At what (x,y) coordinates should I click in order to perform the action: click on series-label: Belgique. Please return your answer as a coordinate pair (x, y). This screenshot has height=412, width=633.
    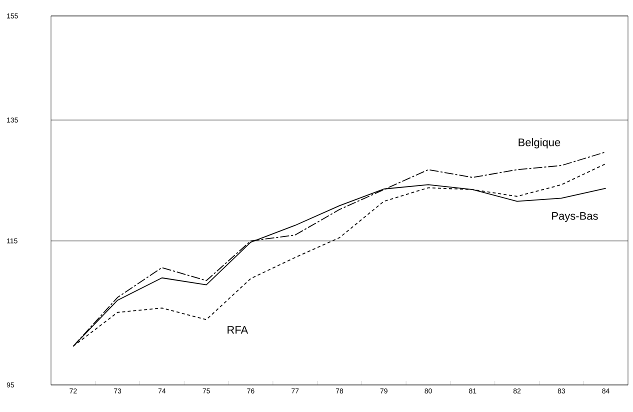
    Looking at the image, I should click on (539, 143).